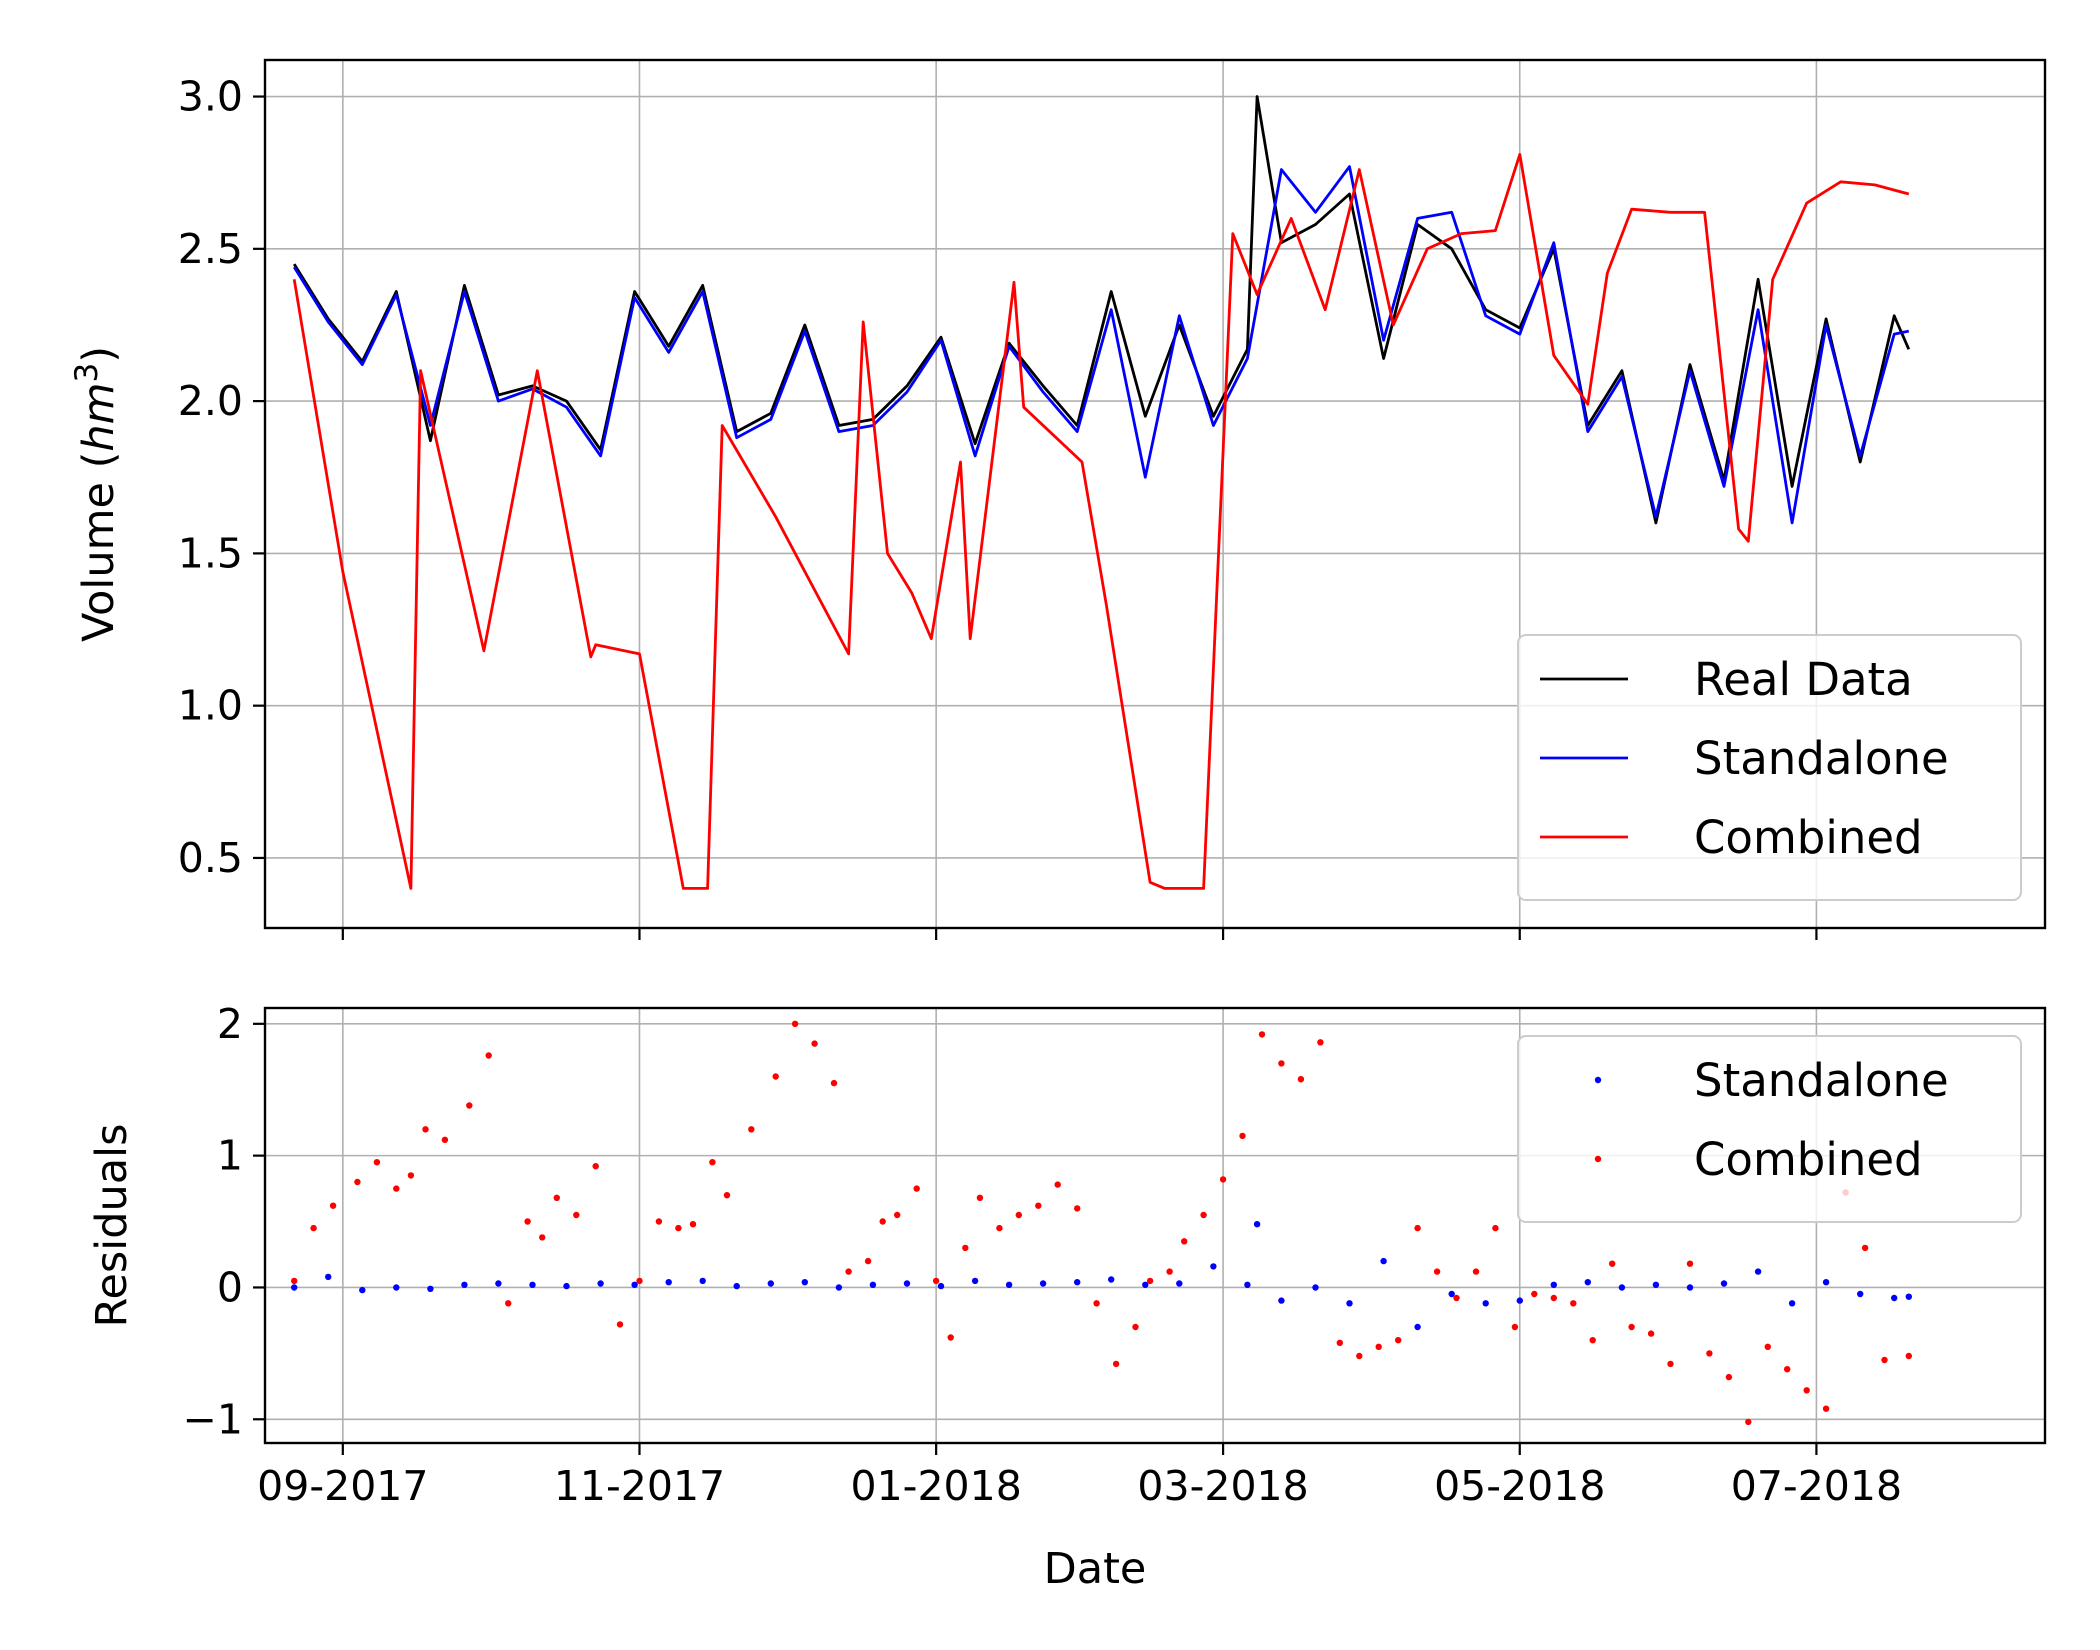 The image size is (2100, 1650). I want to click on y-tick-label: 1, so click(230, 1156).